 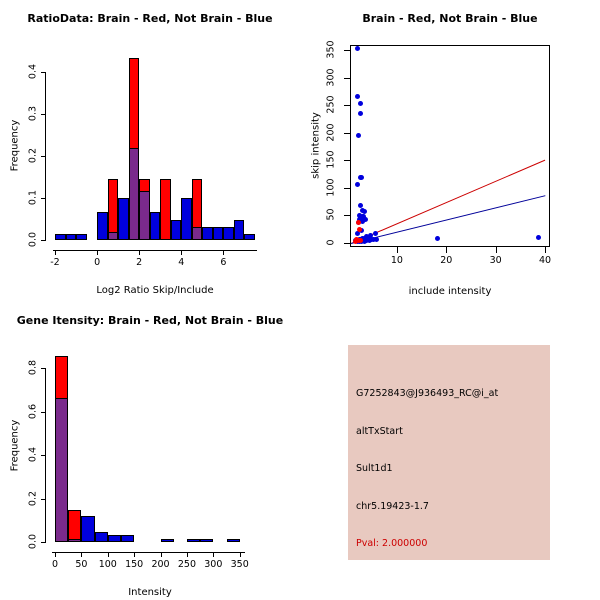 I want to click on x-tick-label: 150, so click(x=134, y=564).